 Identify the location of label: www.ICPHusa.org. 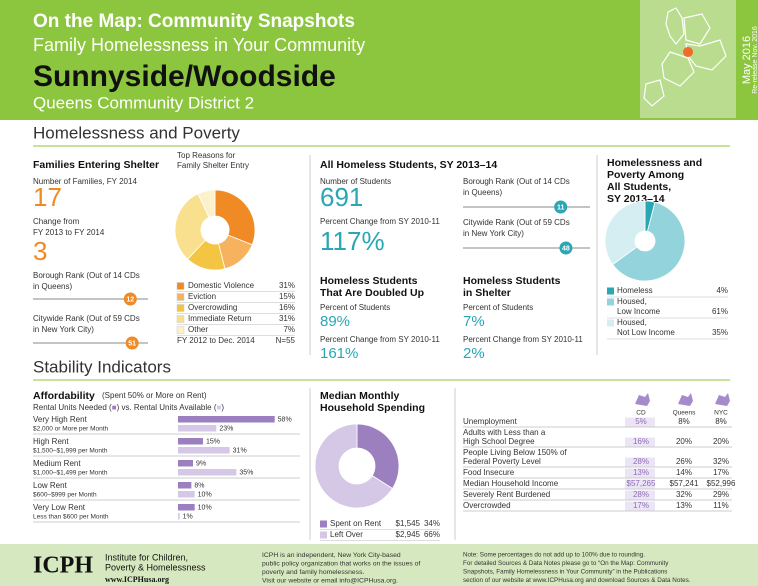
(137, 579).